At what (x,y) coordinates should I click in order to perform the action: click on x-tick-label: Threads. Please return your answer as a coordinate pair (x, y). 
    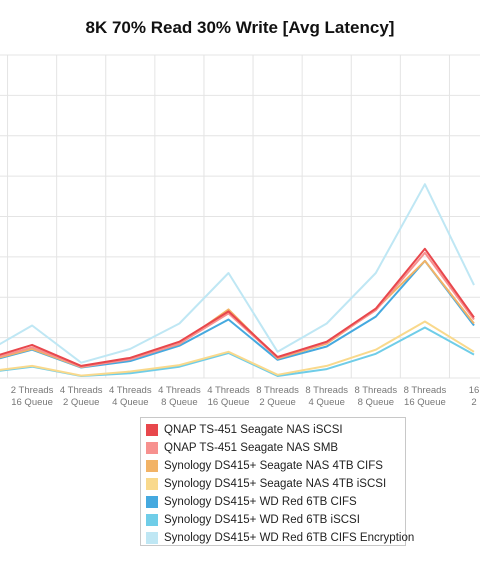
    Looking at the image, I should click on (0, 390).